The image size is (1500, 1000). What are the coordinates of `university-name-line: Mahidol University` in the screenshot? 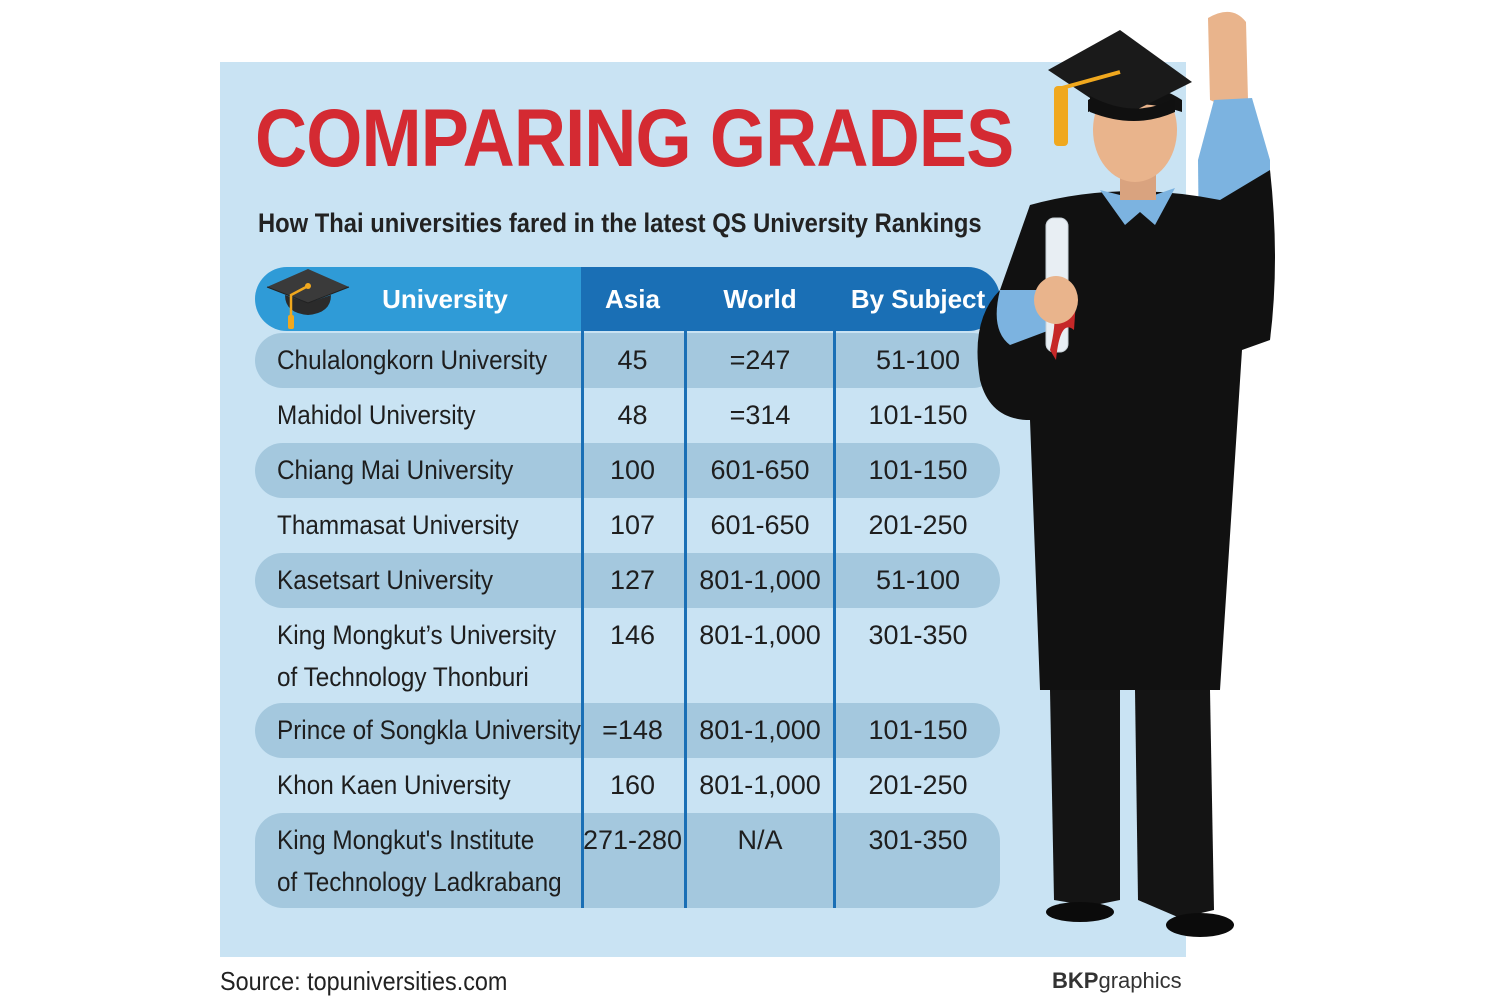 It's located at (376, 415).